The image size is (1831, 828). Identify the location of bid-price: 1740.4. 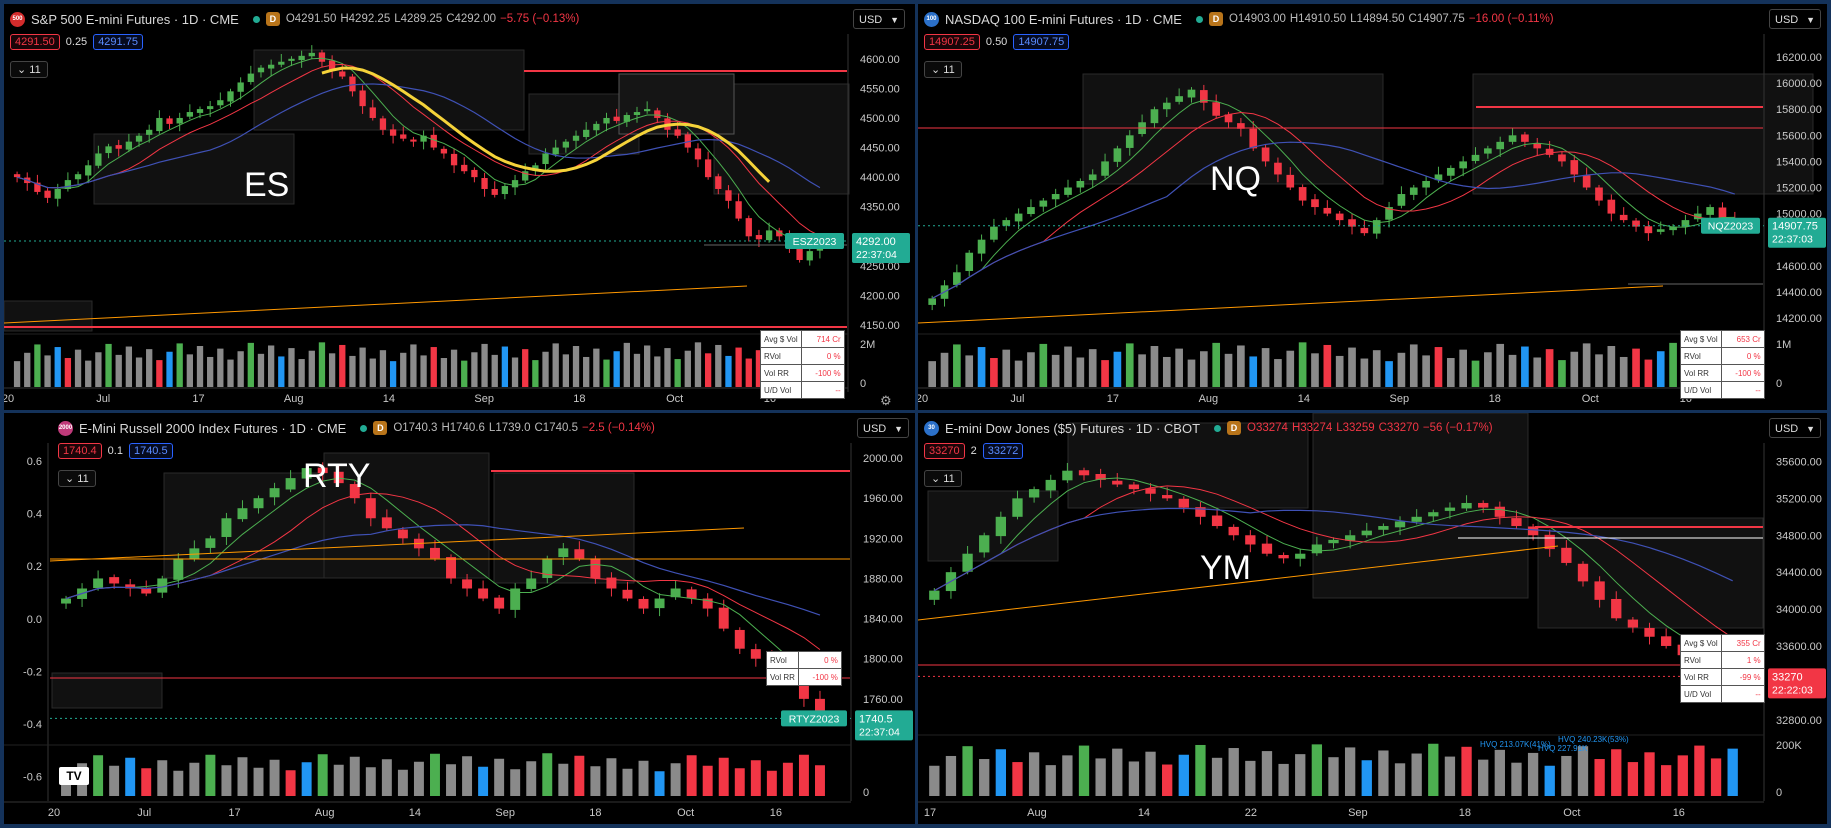
(80, 451).